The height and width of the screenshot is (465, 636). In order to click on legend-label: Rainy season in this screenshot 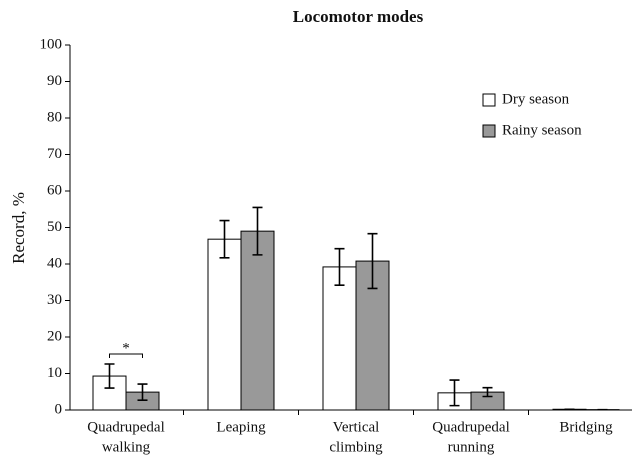, I will do `click(542, 130)`.